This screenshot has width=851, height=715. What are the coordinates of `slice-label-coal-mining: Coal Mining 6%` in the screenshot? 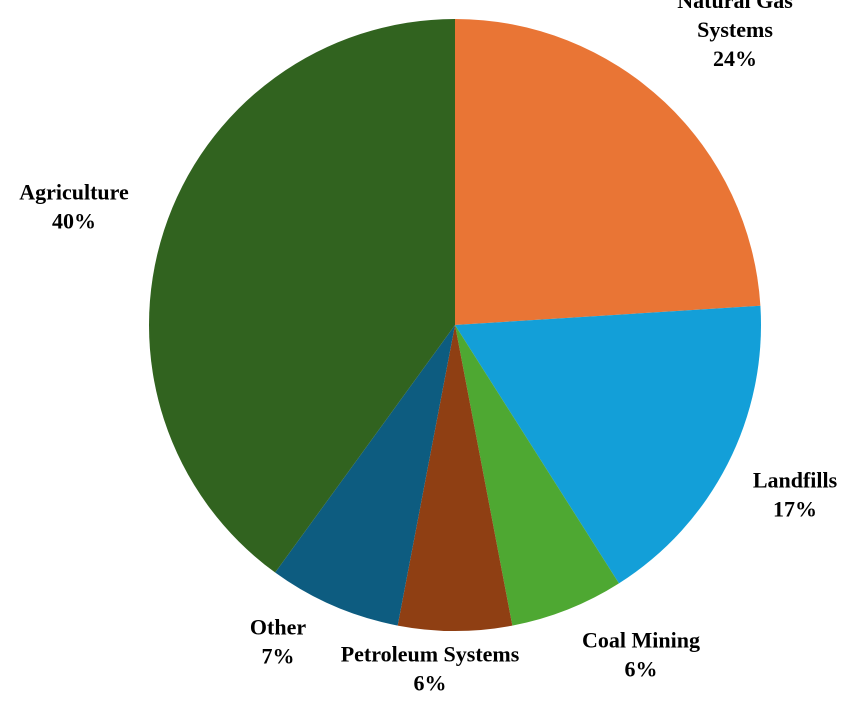 It's located at (641, 655).